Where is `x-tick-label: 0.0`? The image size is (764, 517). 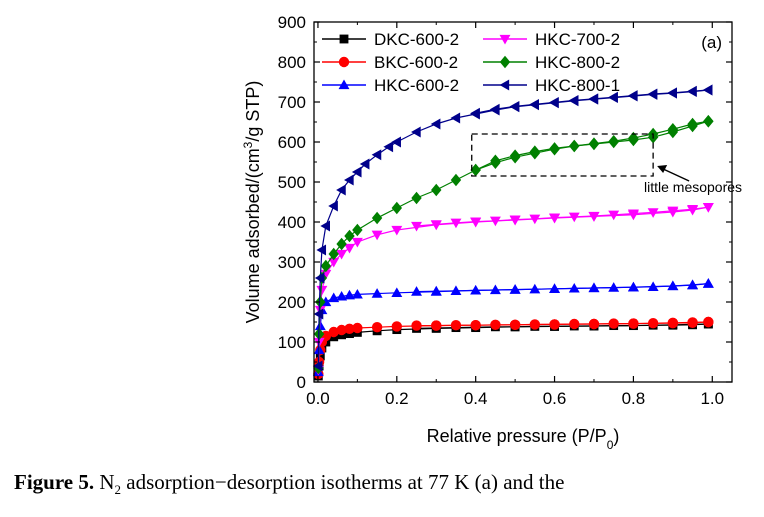 x-tick-label: 0.0 is located at coordinates (318, 398).